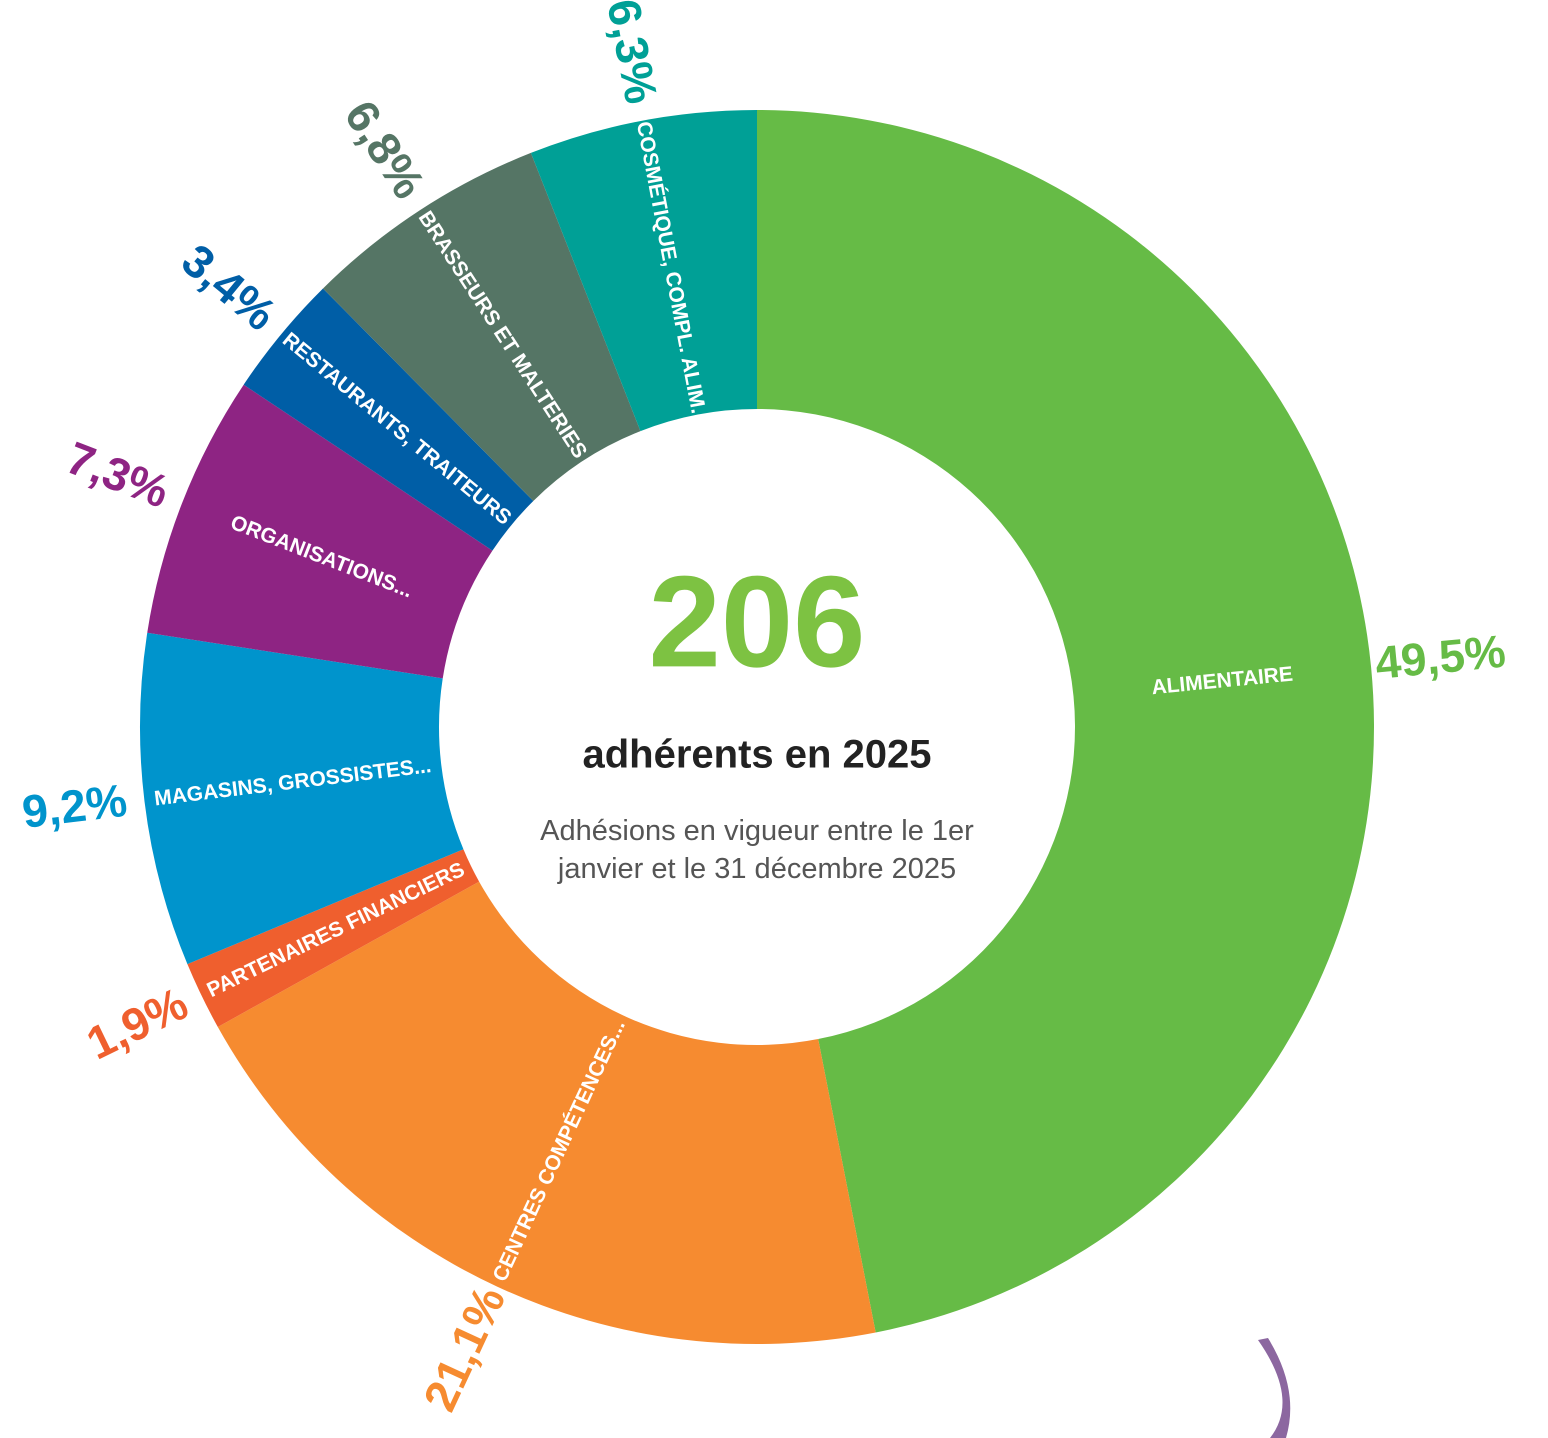 This screenshot has width=1548, height=1438. Describe the element at coordinates (1440, 657) in the screenshot. I see `value-label: 49,5%` at that location.